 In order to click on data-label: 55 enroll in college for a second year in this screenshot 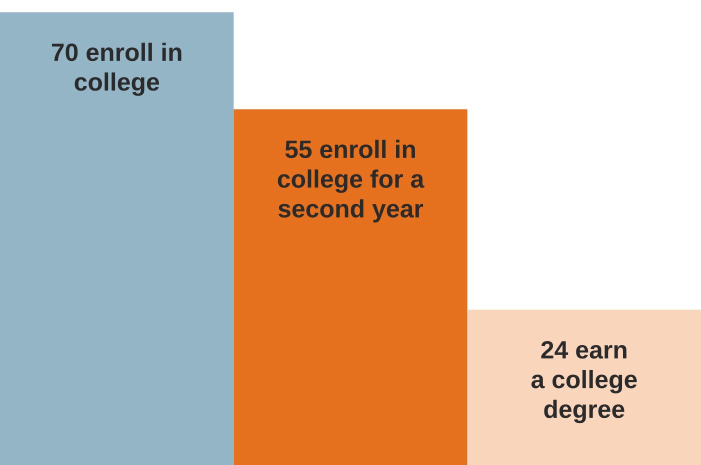, I will do `click(351, 181)`.